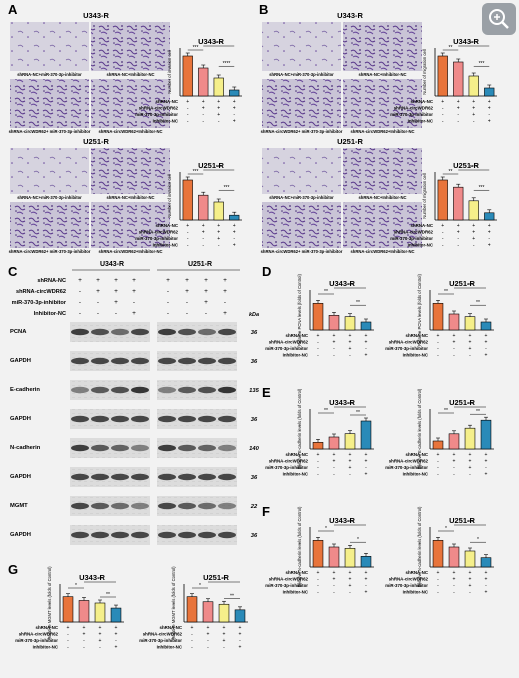 The image size is (519, 678). What do you see at coordinates (416, 474) in the screenshot?
I see `treatment-label: Inhibitor-NC` at bounding box center [416, 474].